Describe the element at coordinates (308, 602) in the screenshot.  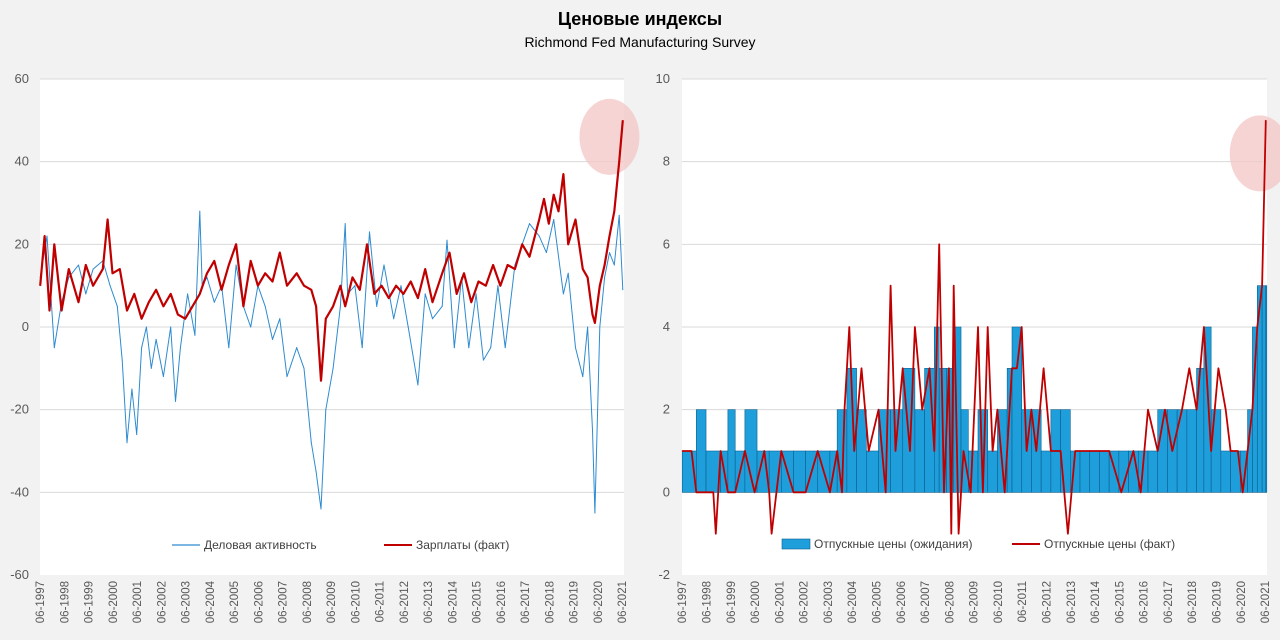
I see `x-tick-label: 06-2008` at that location.